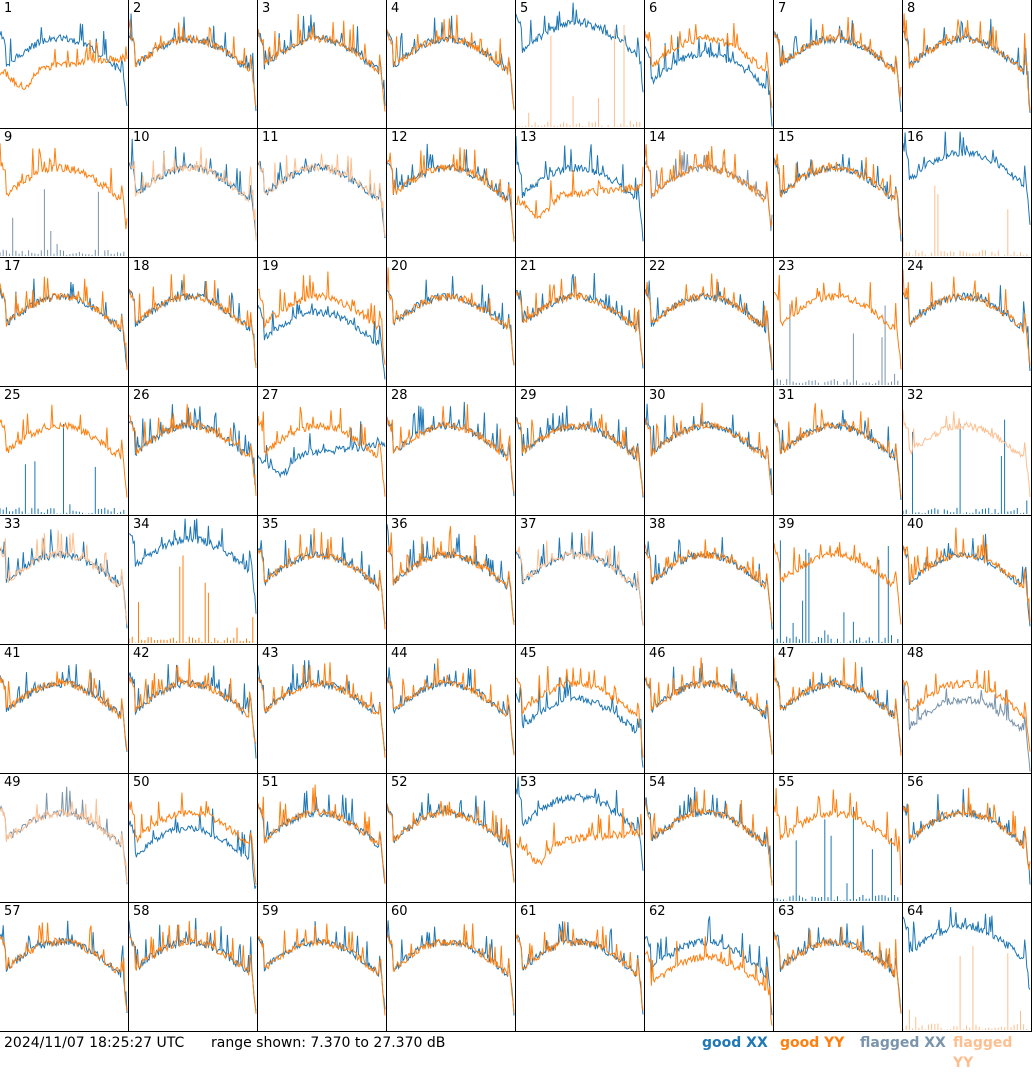 The image size is (1033, 1073). I want to click on panel-label: 19, so click(270, 266).